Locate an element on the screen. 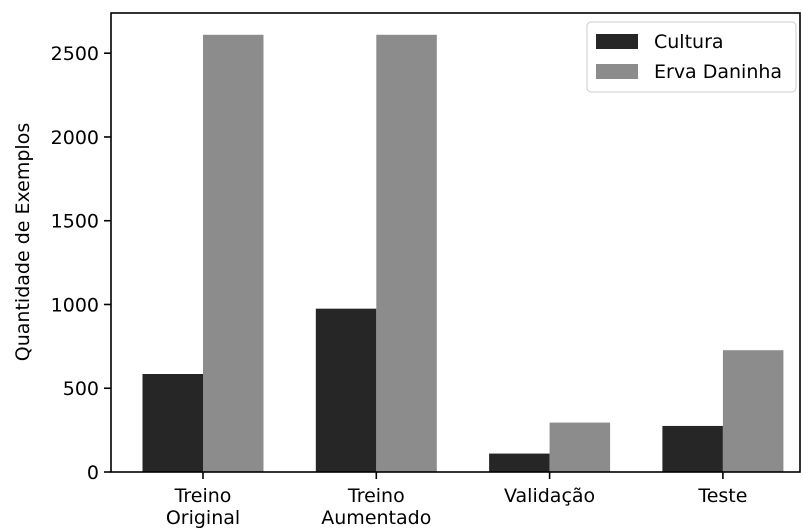  x-category-label: Aumentado is located at coordinates (376, 517).